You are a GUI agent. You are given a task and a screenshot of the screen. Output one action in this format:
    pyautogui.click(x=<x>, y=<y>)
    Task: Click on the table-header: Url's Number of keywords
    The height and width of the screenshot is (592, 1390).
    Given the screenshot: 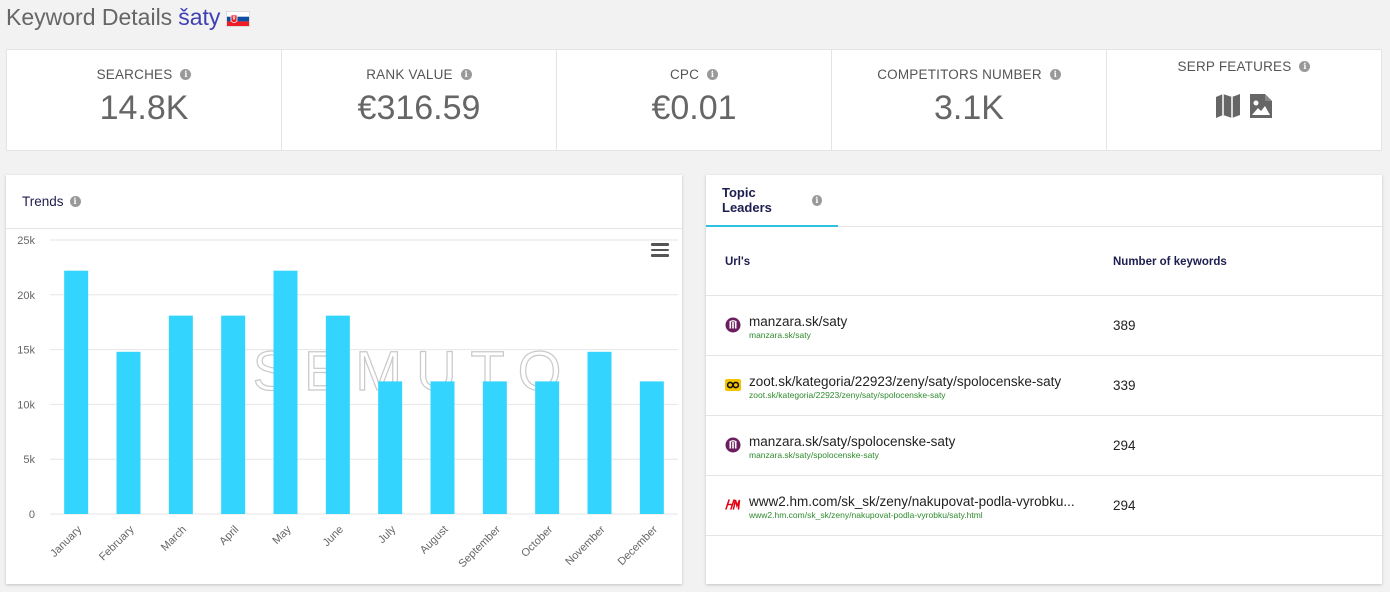 What is the action you would take?
    pyautogui.click(x=1044, y=261)
    